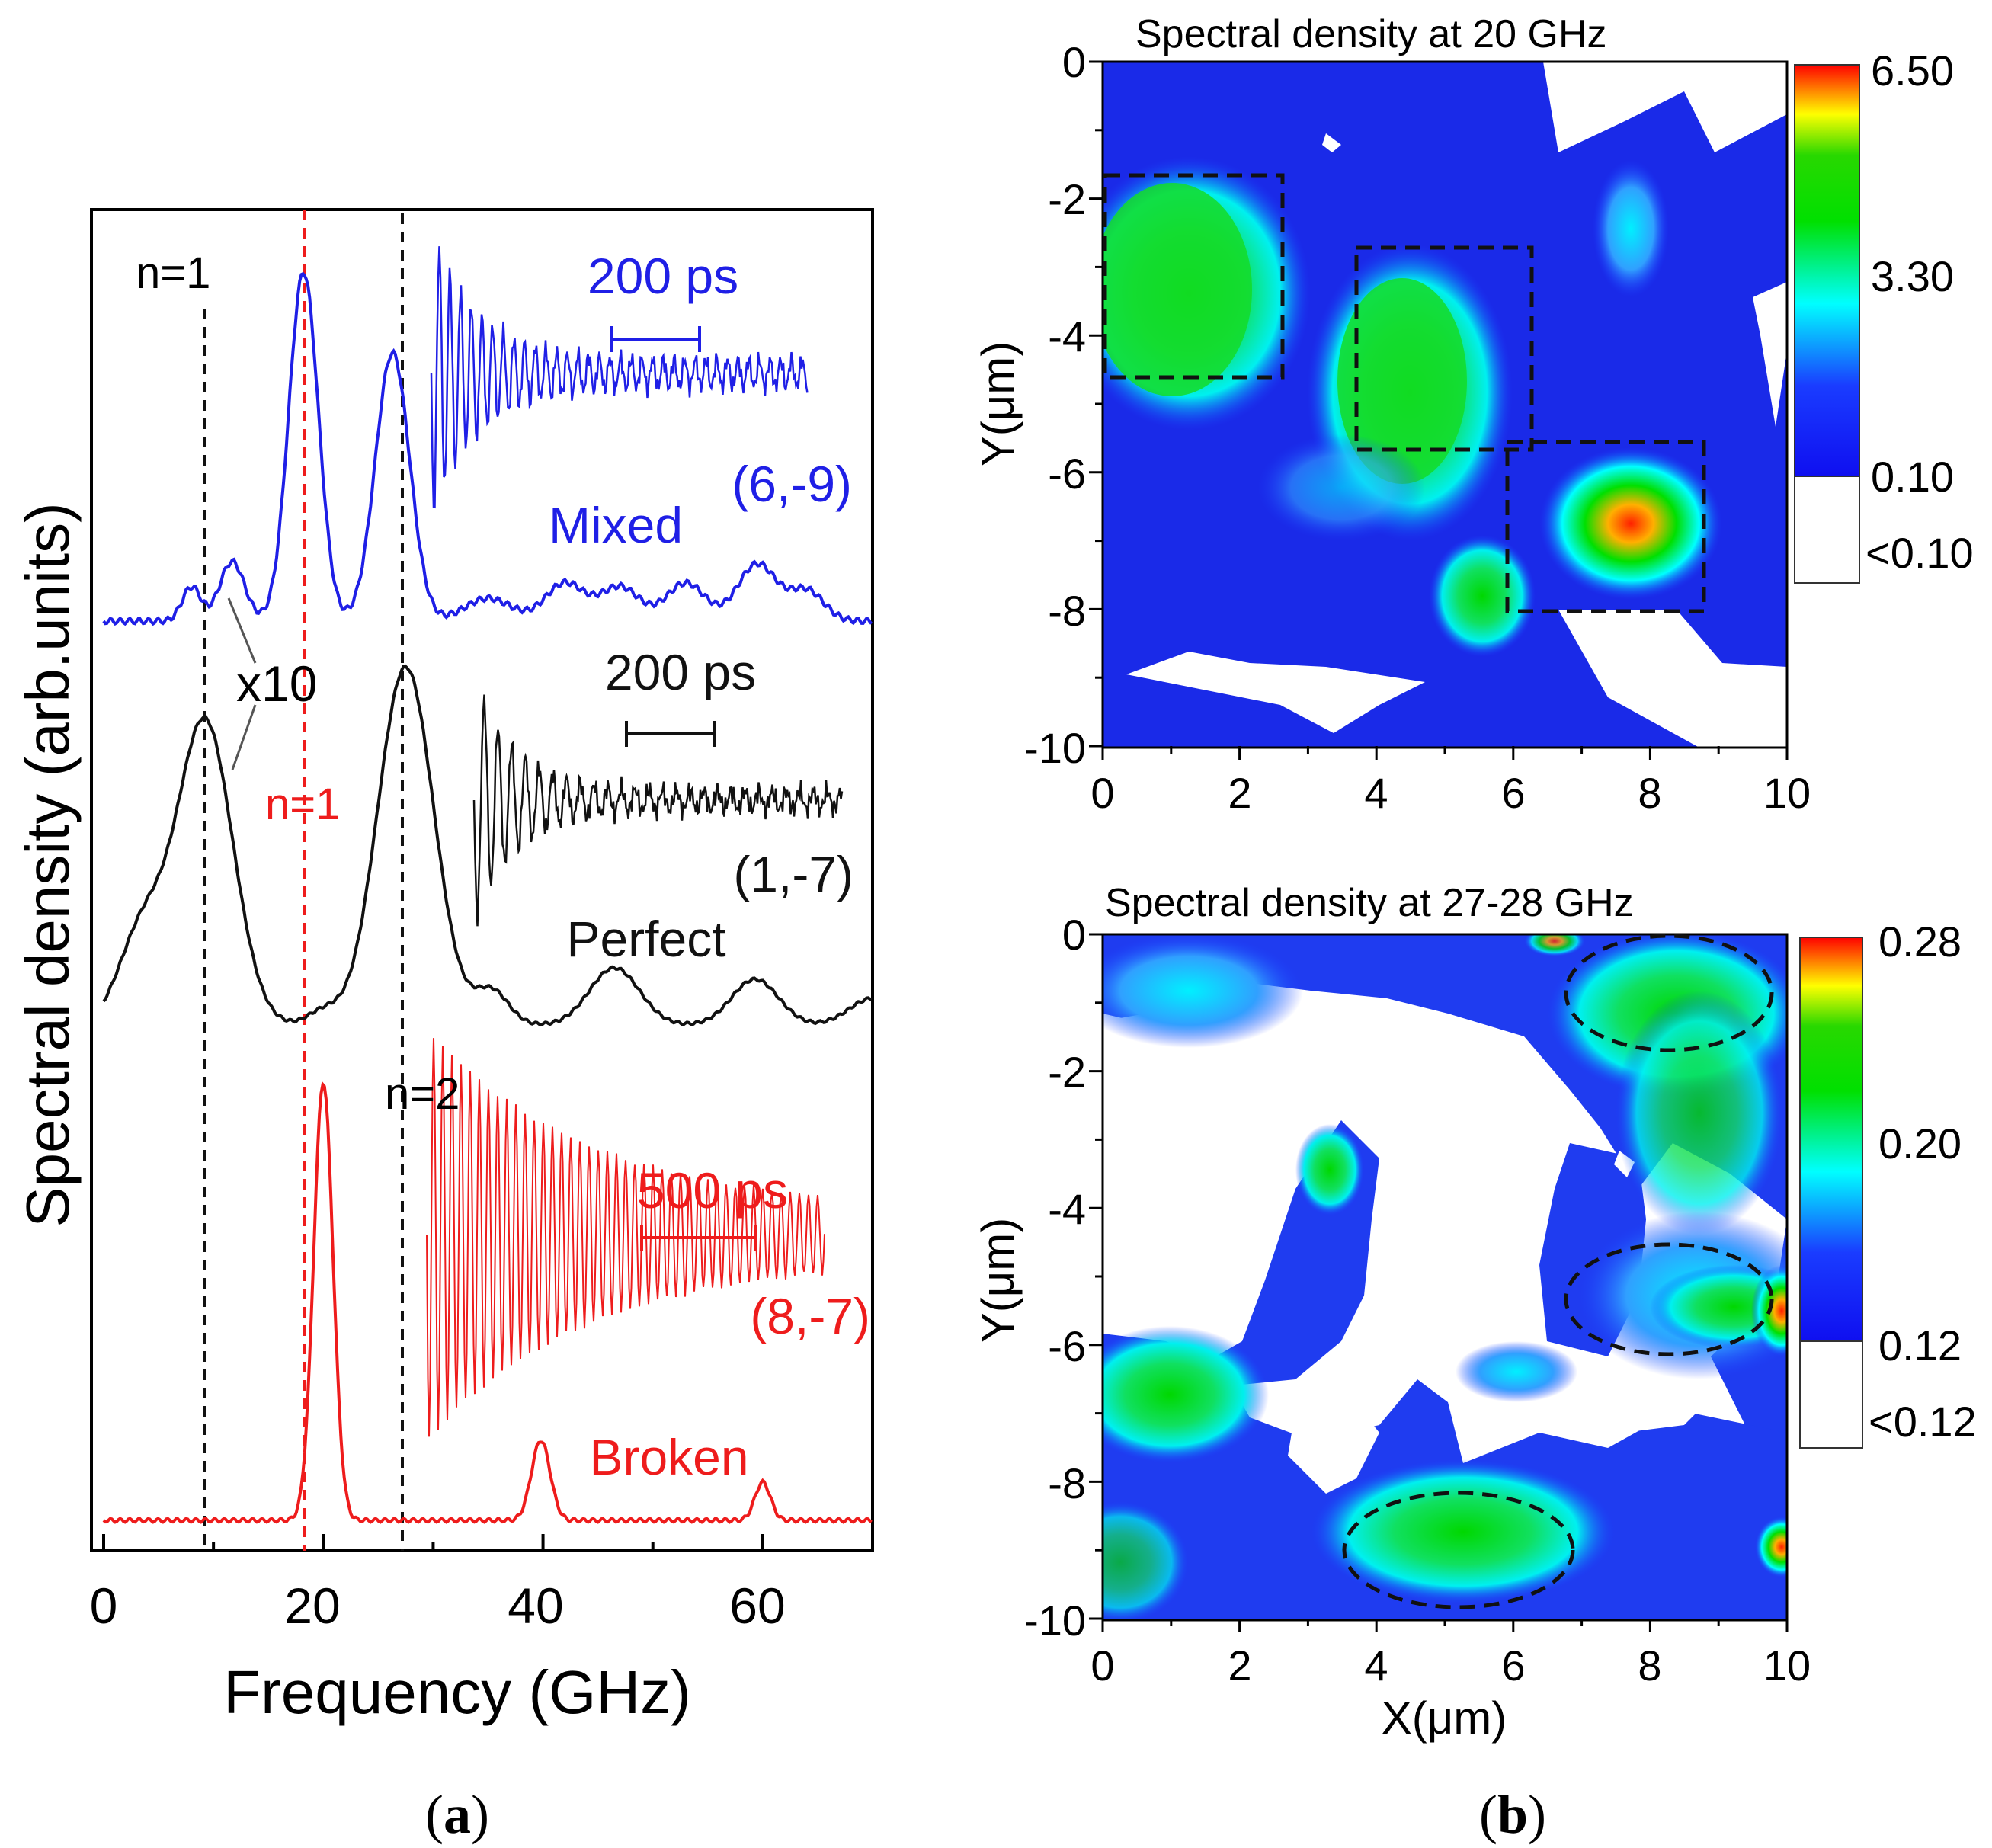 This screenshot has height=1848, width=1992. I want to click on map-27ghz-y-tick-labels: 0 -2 -4 -6 -8 -10, so click(1055, 1278).